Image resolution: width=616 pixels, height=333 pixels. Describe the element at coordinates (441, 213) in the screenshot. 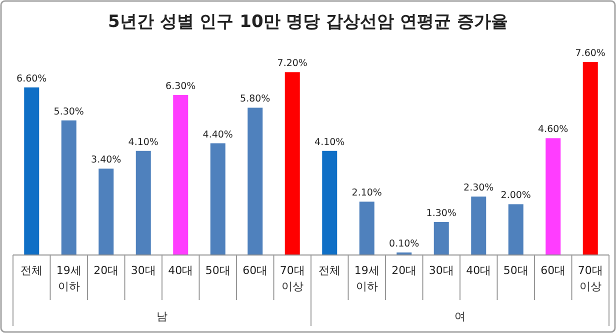

I see `data-label: 1.30%` at that location.